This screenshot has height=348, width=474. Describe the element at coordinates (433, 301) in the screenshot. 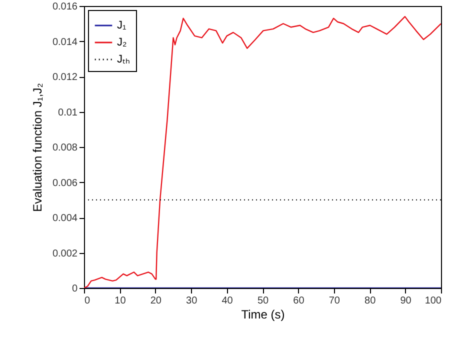

I see `x-tick-label: 100` at that location.